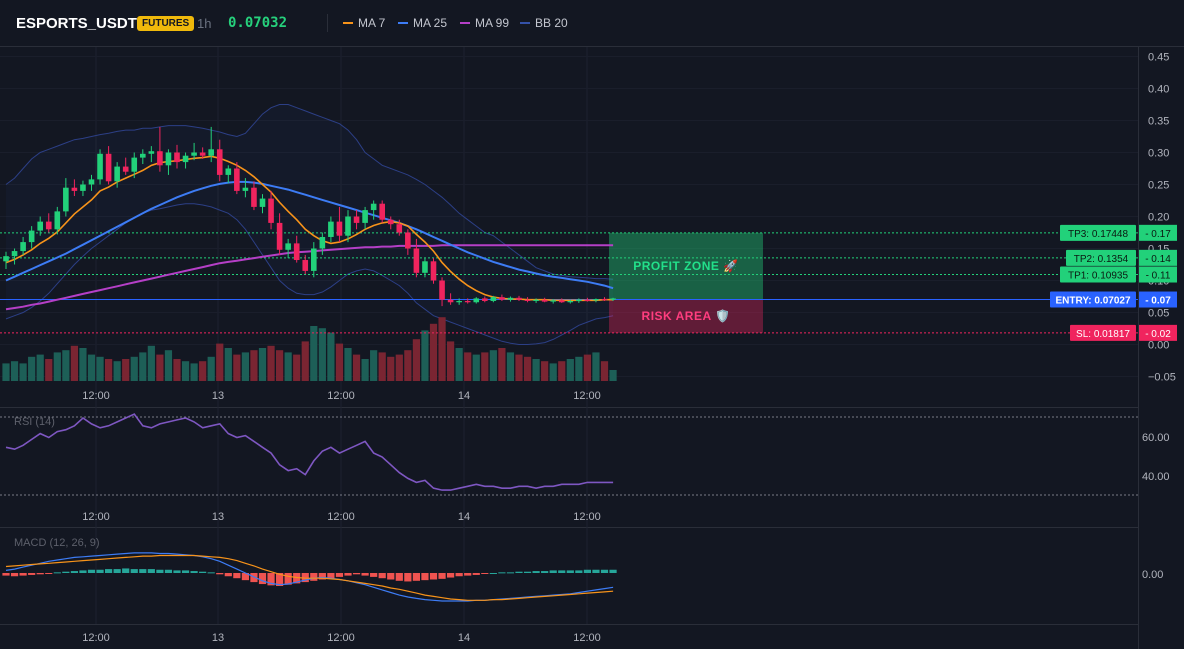 Image resolution: width=1184 pixels, height=649 pixels. What do you see at coordinates (1158, 58) in the screenshot?
I see `price-tick-label: 0.45` at bounding box center [1158, 58].